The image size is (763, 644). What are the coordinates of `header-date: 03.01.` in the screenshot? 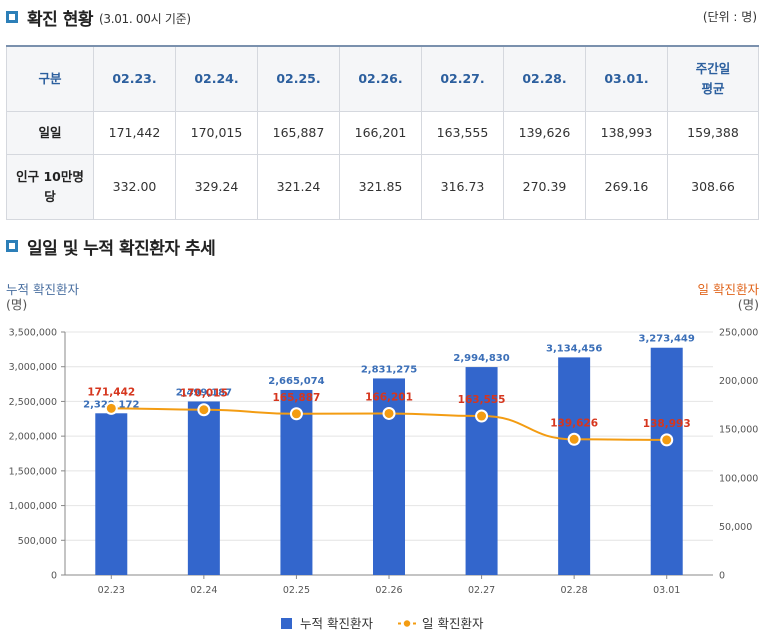 It's located at (626, 78).